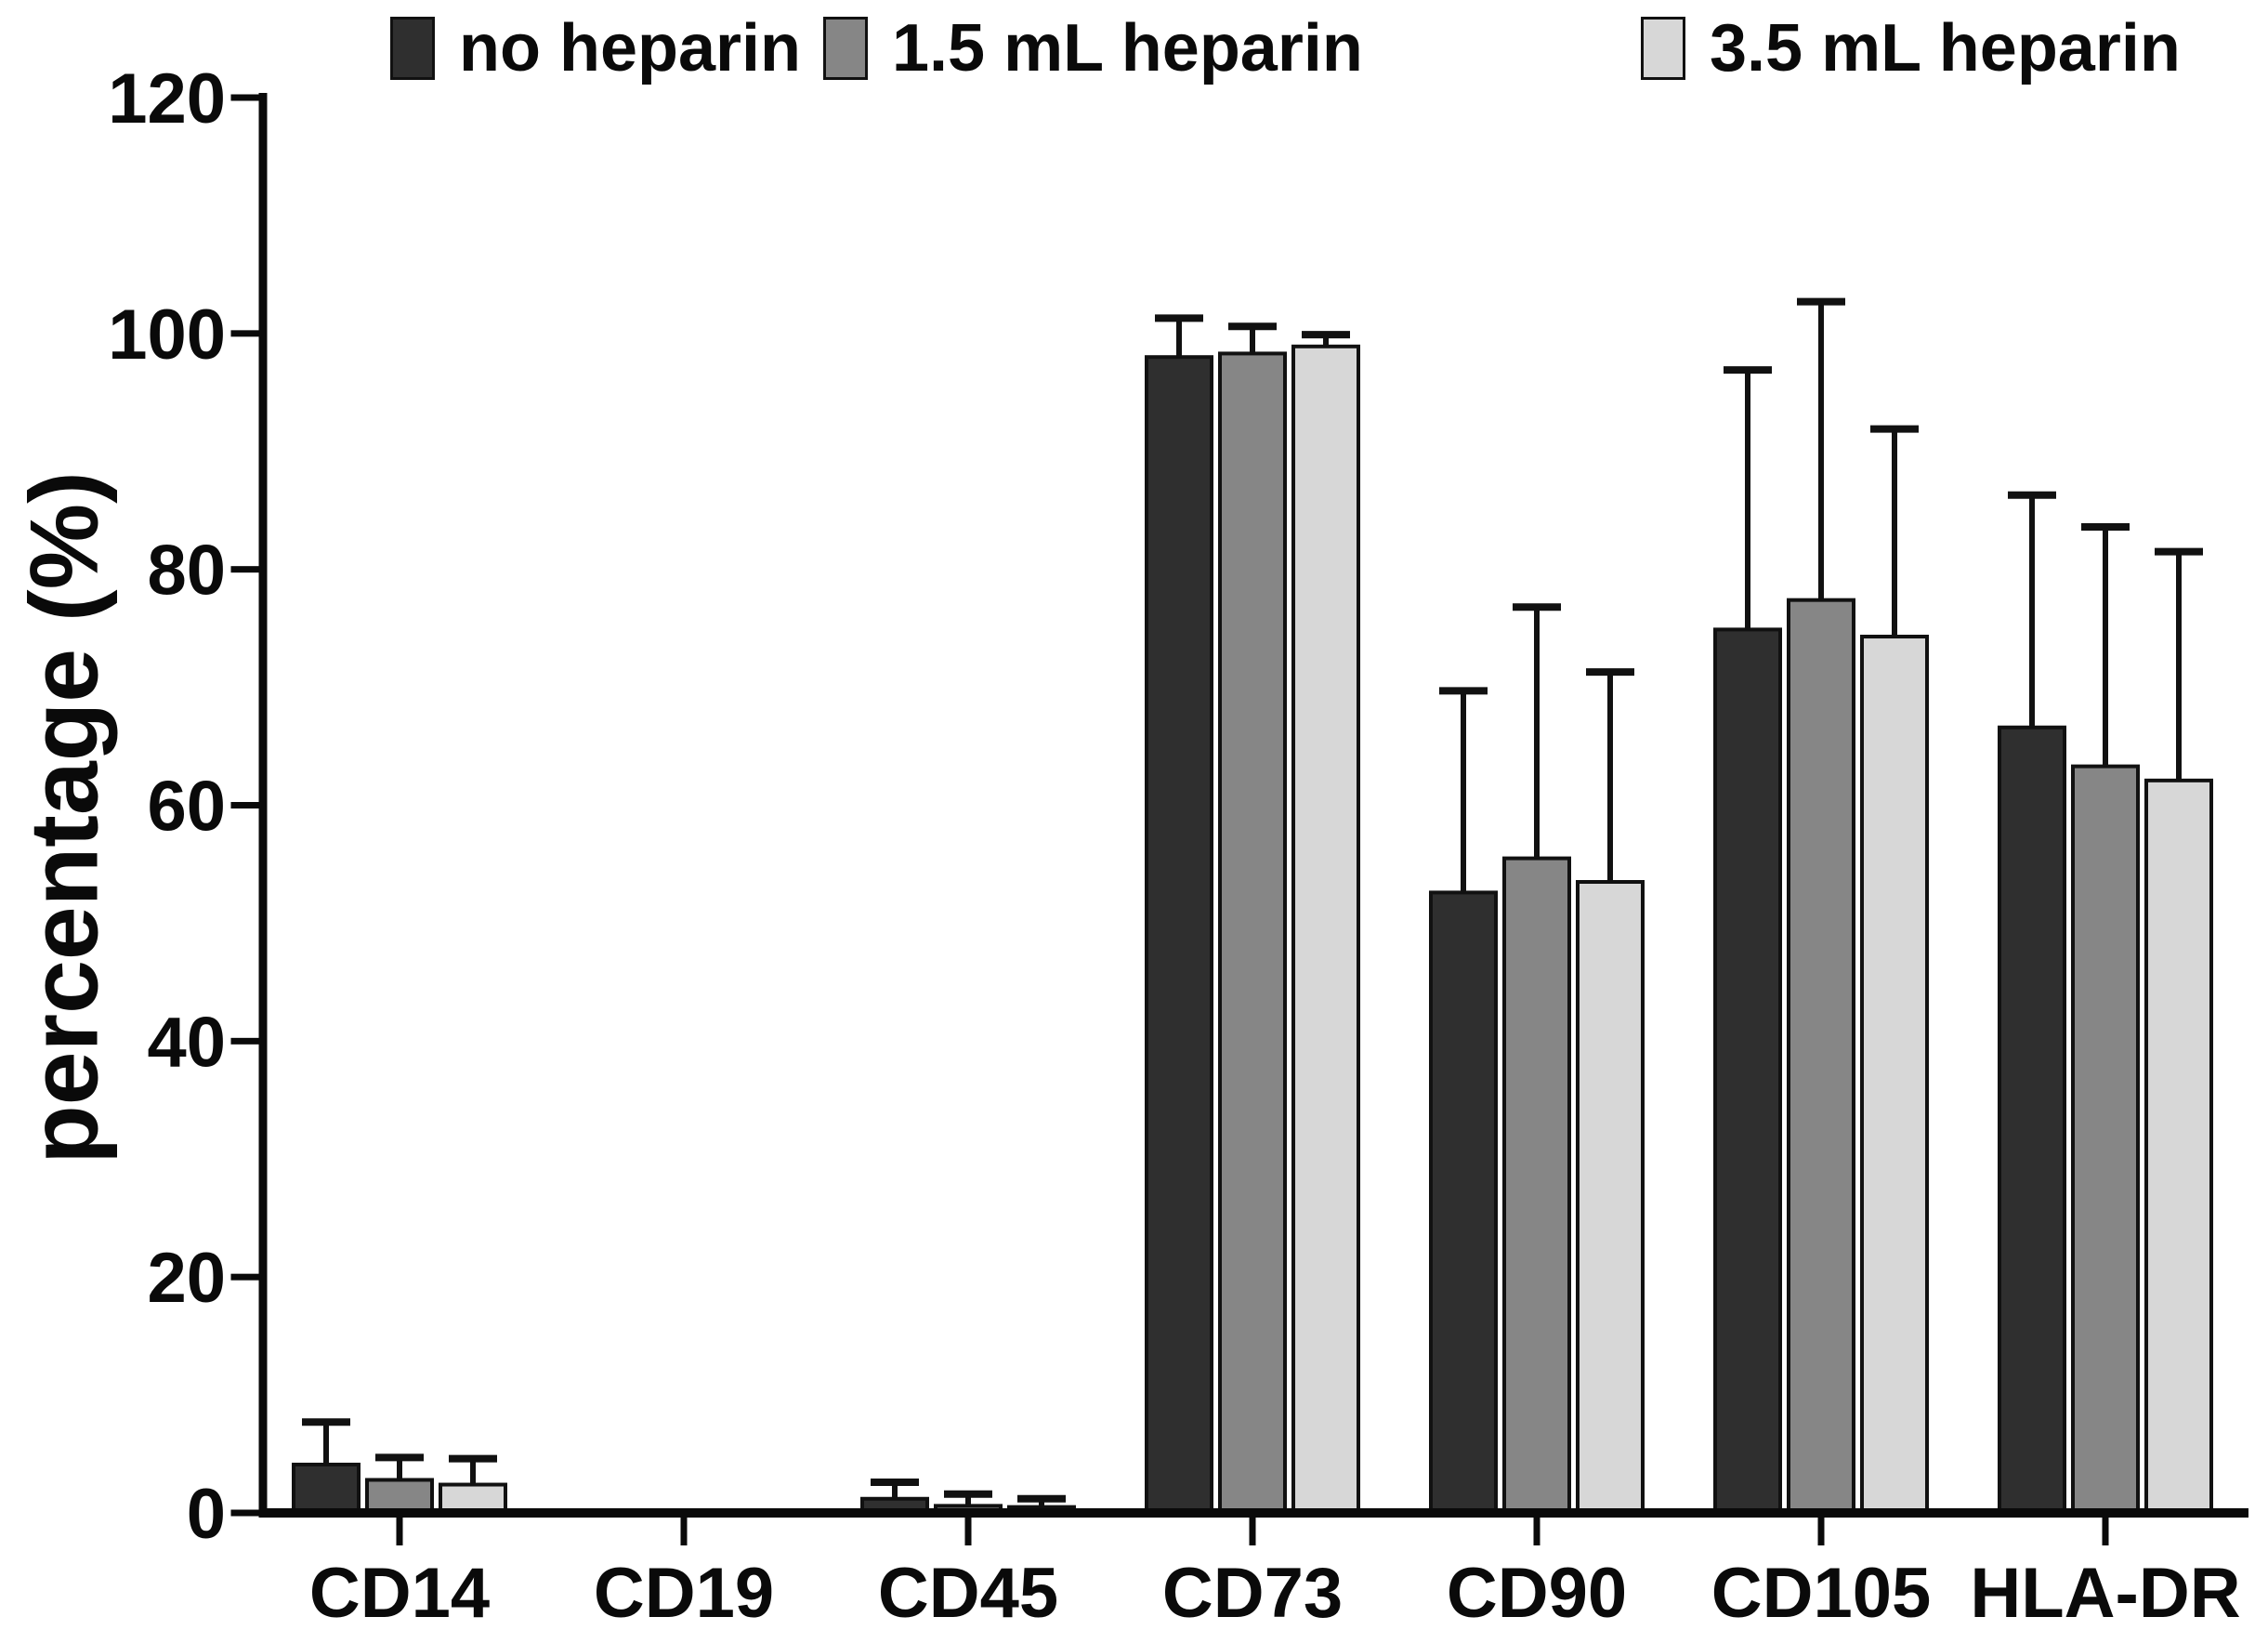 This screenshot has height=1630, width=2268. I want to click on x-tick-cd45, so click(968, 1531).